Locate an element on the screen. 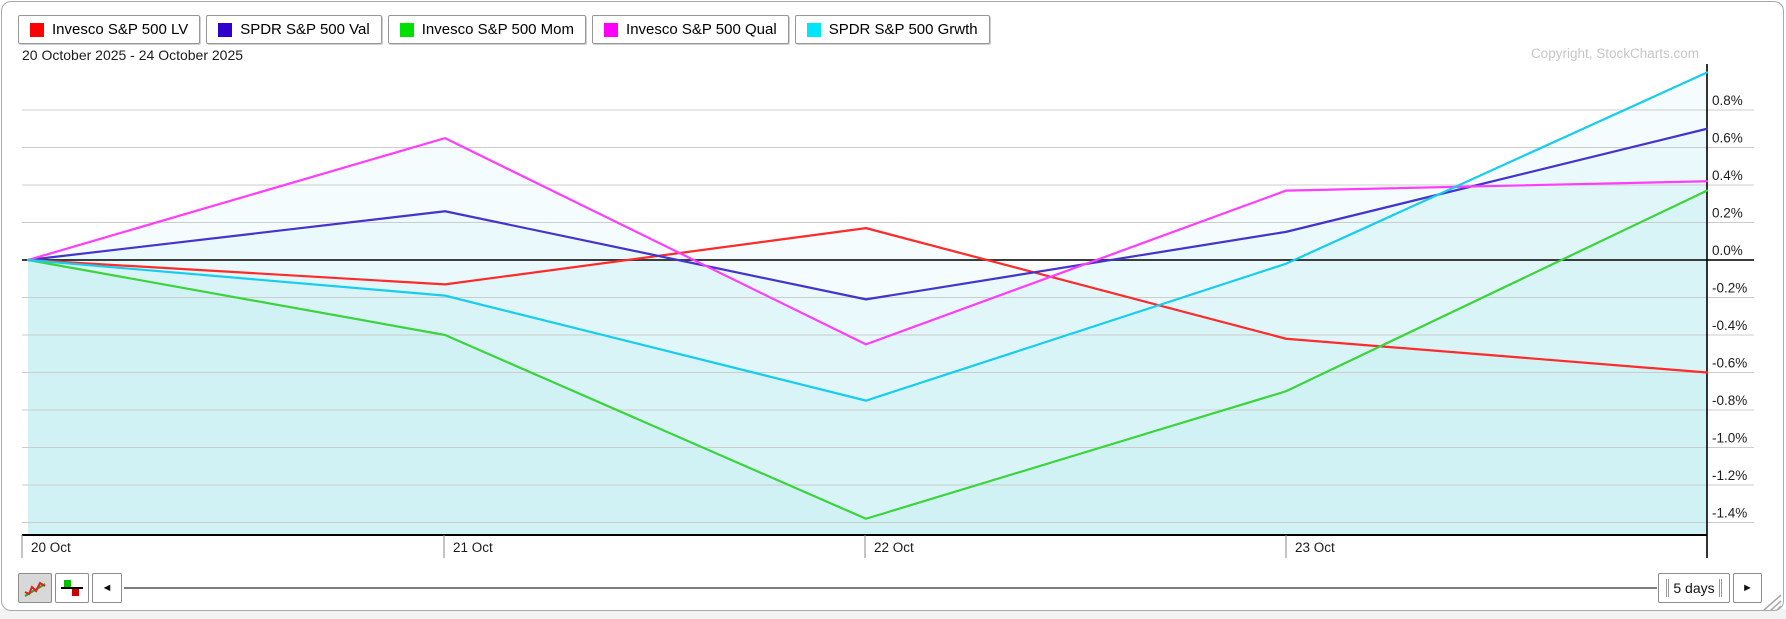  histogram-icon is located at coordinates (72, 588).